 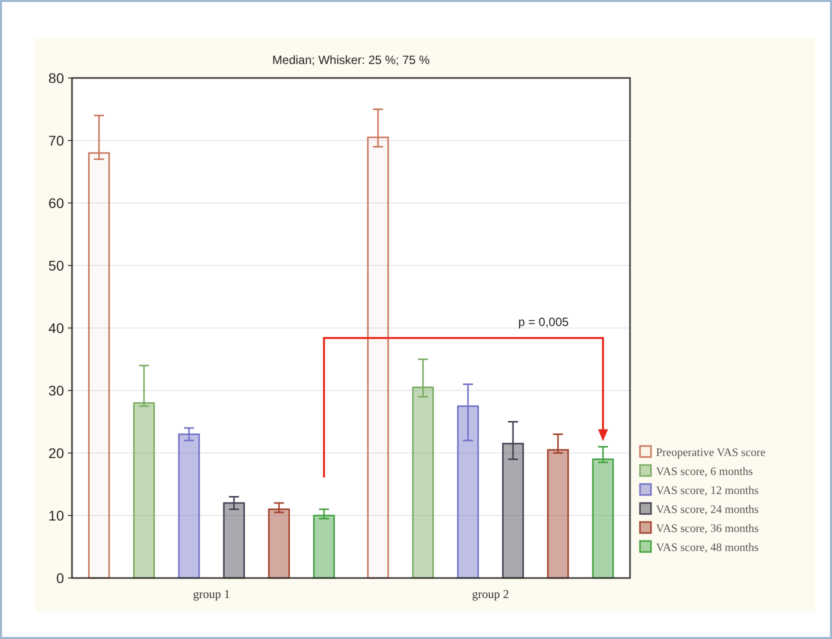 What do you see at coordinates (56, 328) in the screenshot?
I see `y-tick-label: 40` at bounding box center [56, 328].